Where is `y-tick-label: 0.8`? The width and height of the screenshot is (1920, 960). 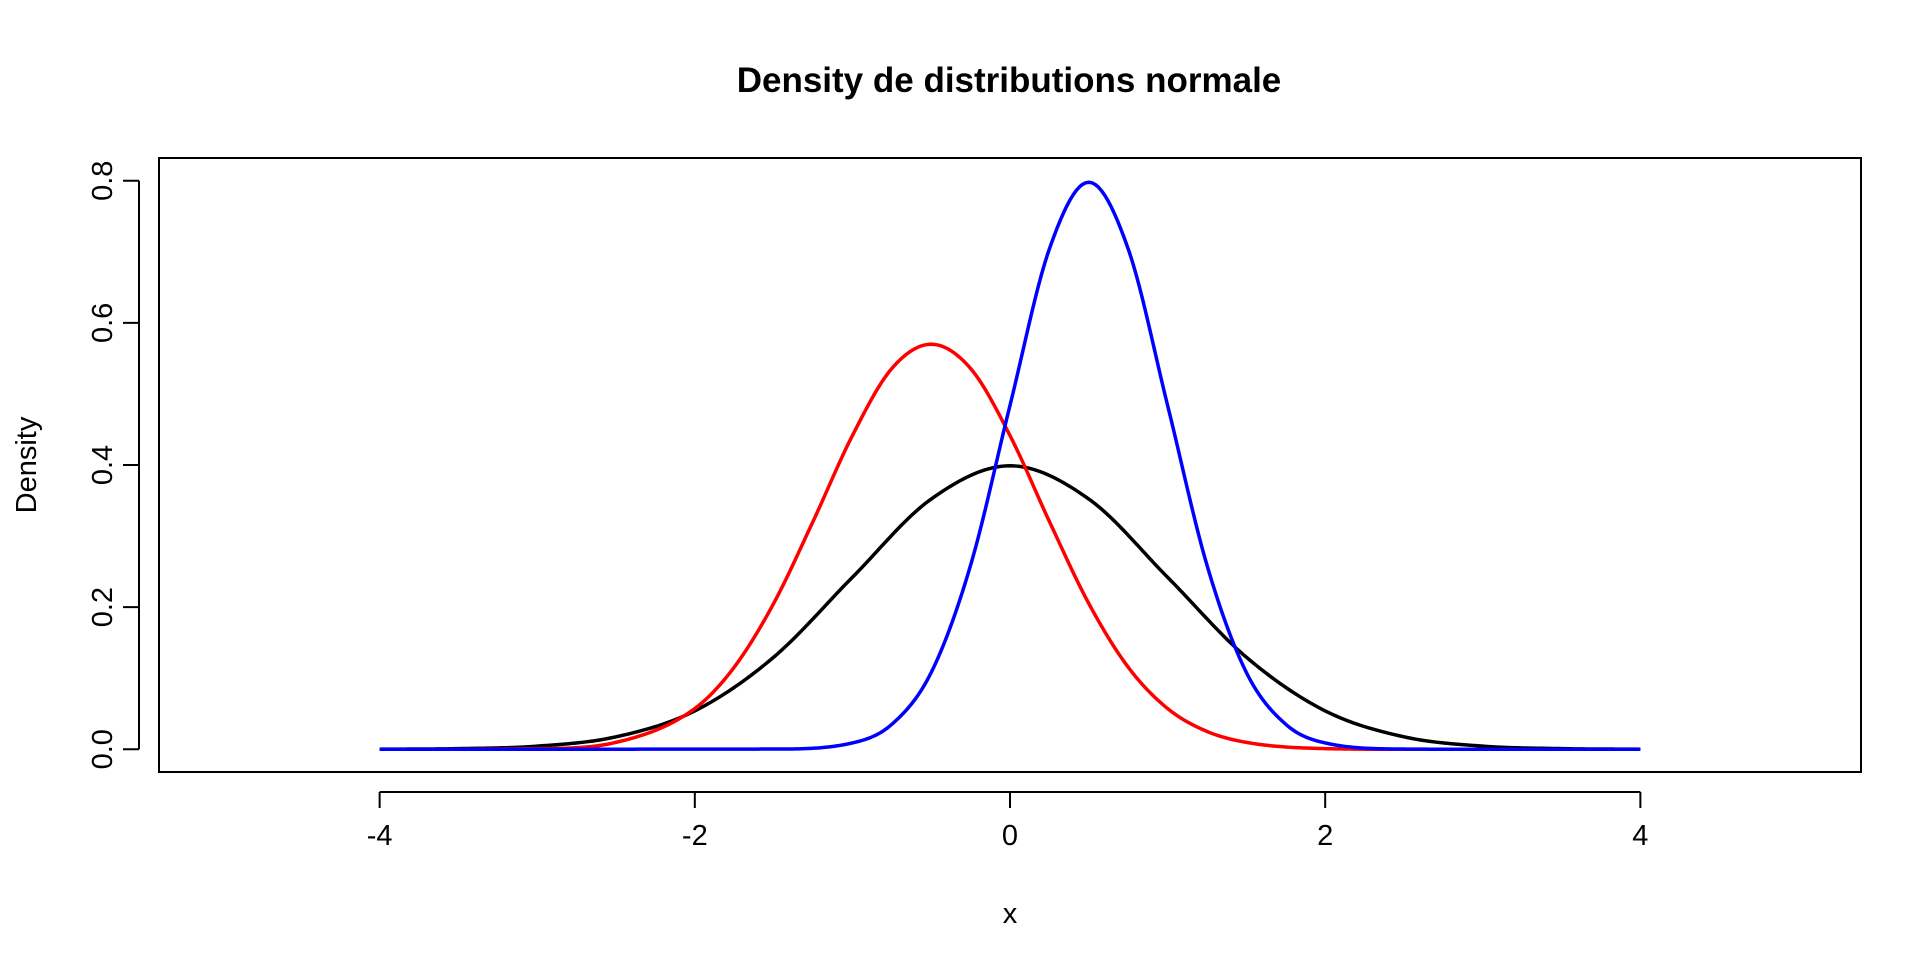
y-tick-label: 0.8 is located at coordinates (103, 181).